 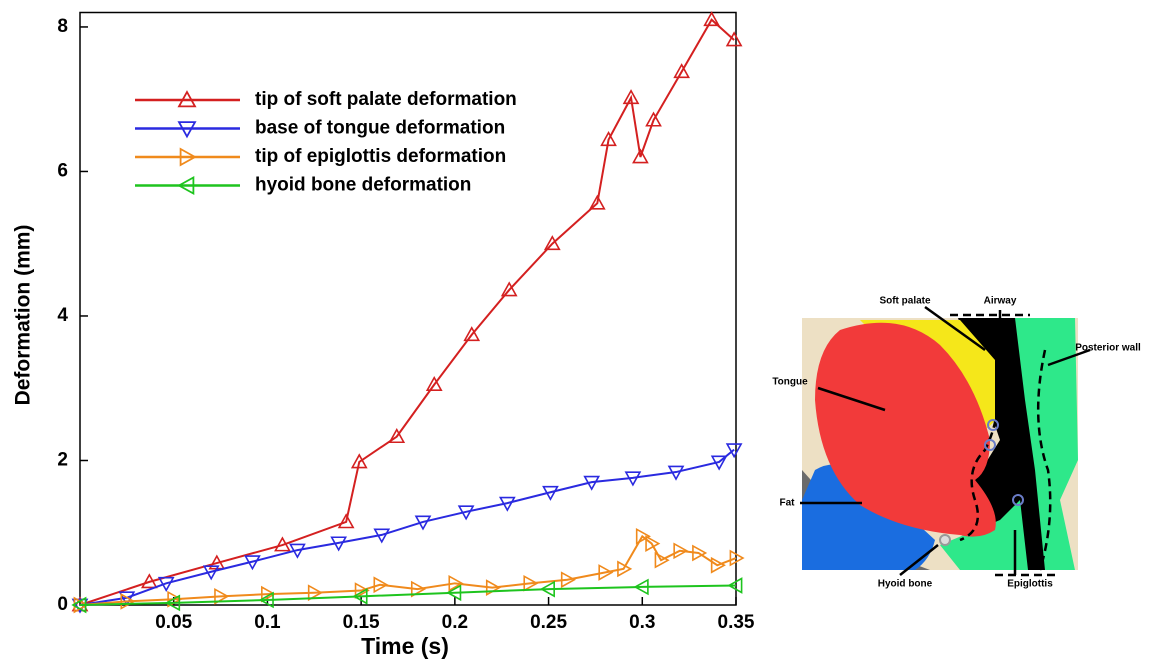 What do you see at coordinates (905, 429) in the screenshot?
I see `inset-tongue` at bounding box center [905, 429].